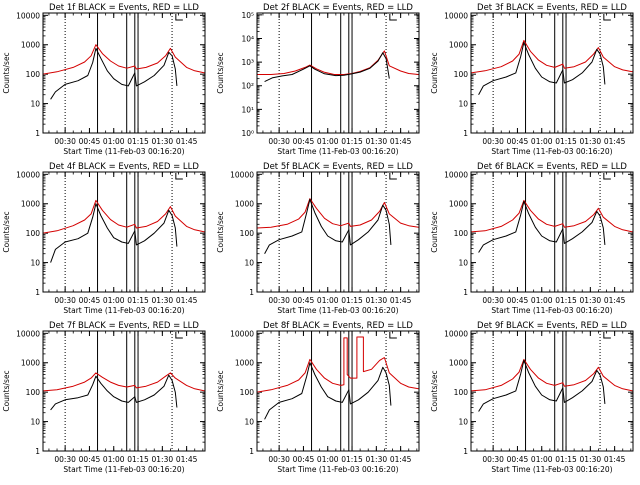 This screenshot has height=485, width=640. Describe the element at coordinates (247, 62) in the screenshot. I see `y-tick-label: 10³` at that location.